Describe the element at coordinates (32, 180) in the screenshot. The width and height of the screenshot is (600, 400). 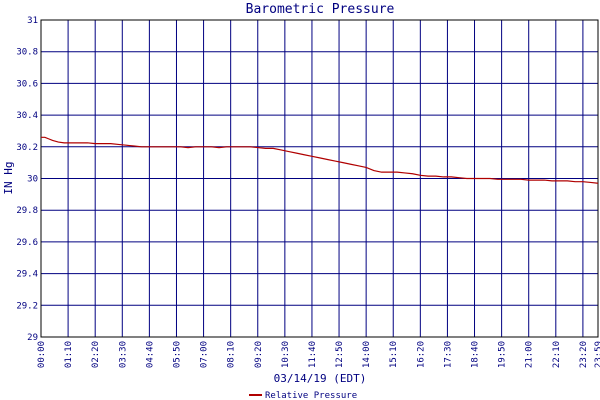
I see `y-tick-label: 30` at that location.